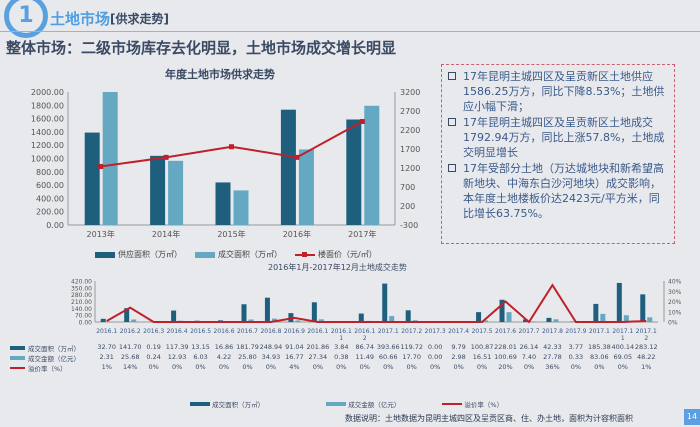 The width and height of the screenshot is (700, 427). What do you see at coordinates (374, 405) in the screenshot?
I see `legend-label: 成交金额（亿元）` at bounding box center [374, 405].